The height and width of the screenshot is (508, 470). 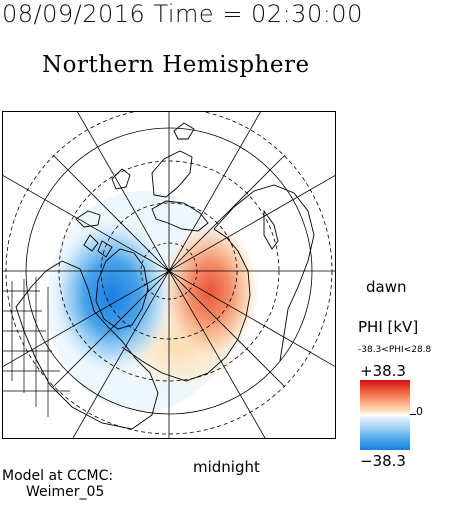 I want to click on corner-grid, so click(x=36, y=347).